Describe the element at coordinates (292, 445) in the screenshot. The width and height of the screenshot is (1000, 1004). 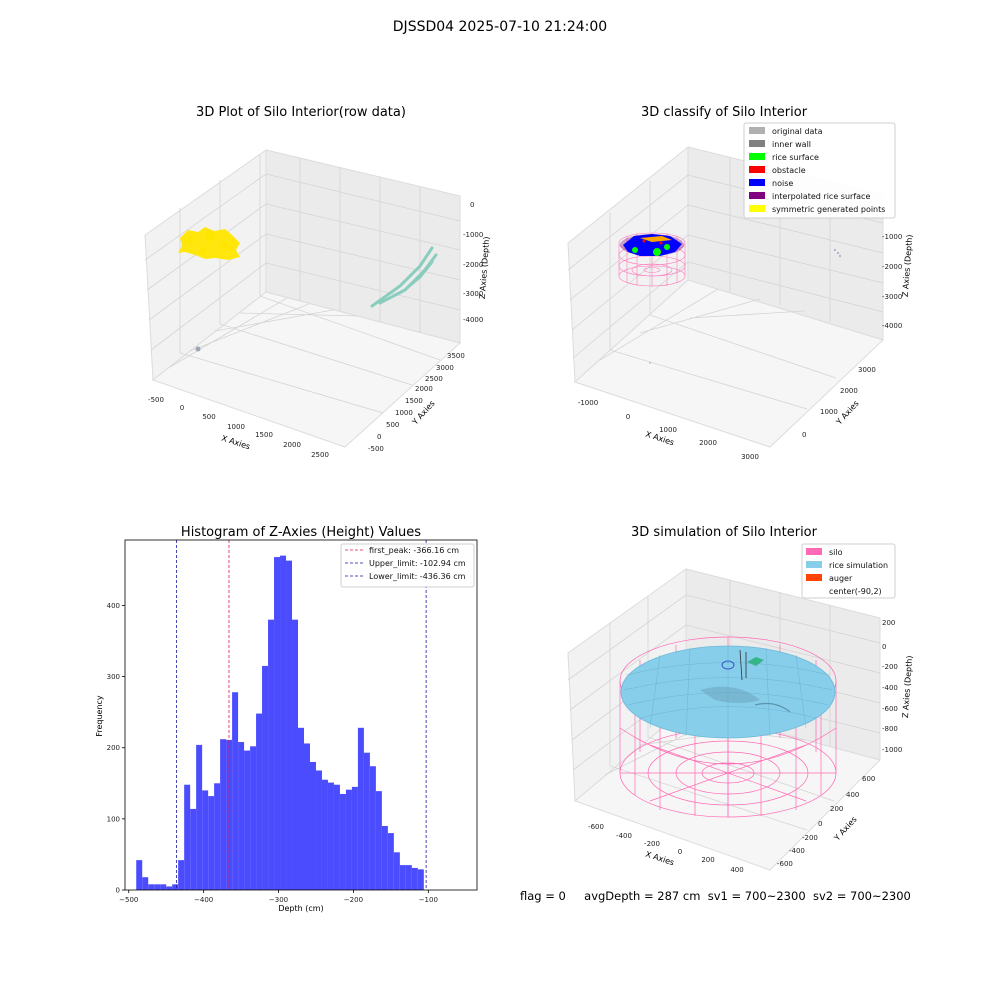
I see `raw-xtick: 2000` at that location.